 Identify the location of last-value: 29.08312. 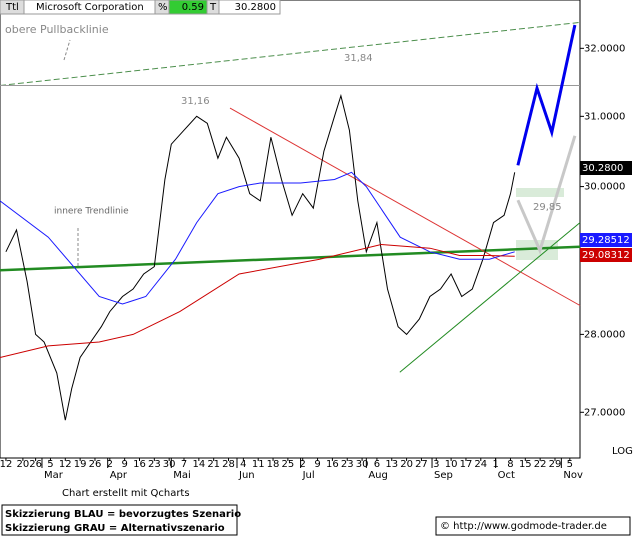
(606, 255).